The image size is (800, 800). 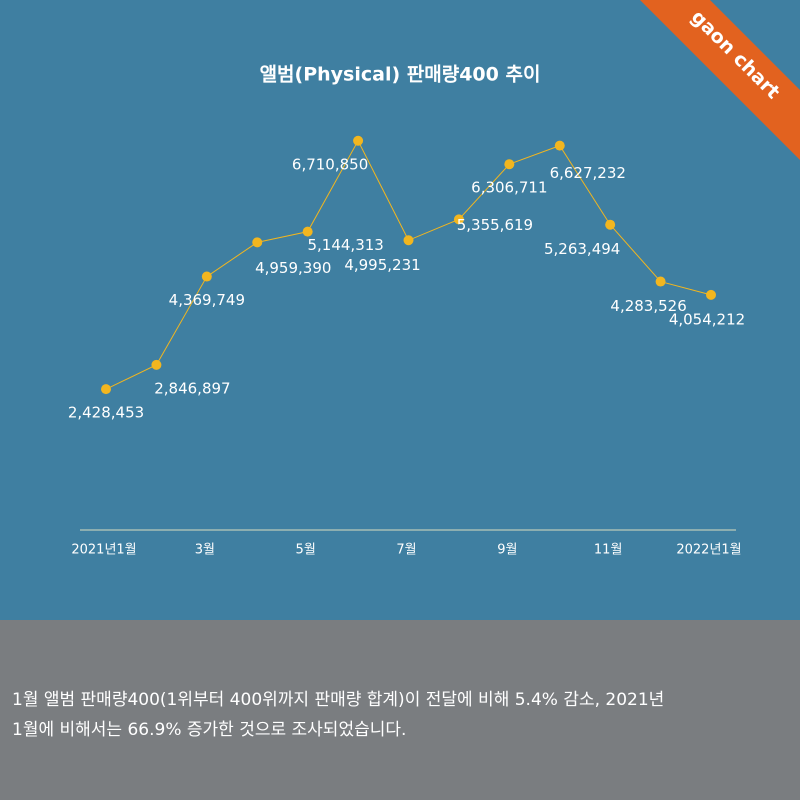 What do you see at coordinates (103, 550) in the screenshot?
I see `x-tick-label: 2021년1월` at bounding box center [103, 550].